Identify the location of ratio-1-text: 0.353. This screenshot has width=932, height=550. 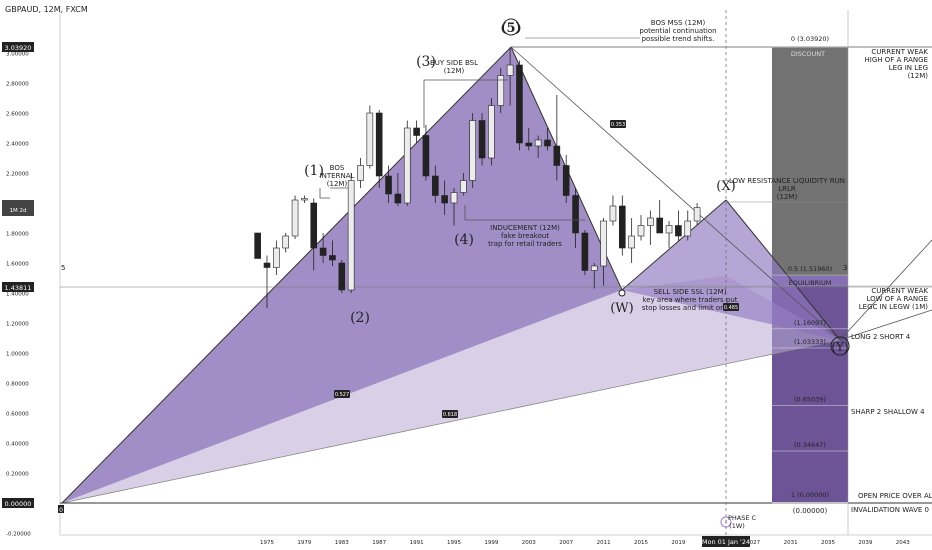
(618, 125).